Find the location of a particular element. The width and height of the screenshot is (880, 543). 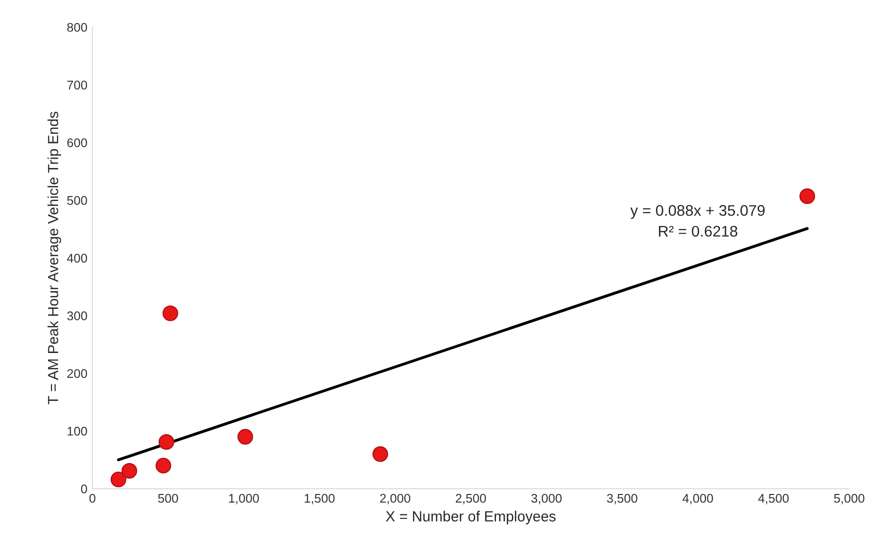

x-tick-label: 3,000 is located at coordinates (546, 499).